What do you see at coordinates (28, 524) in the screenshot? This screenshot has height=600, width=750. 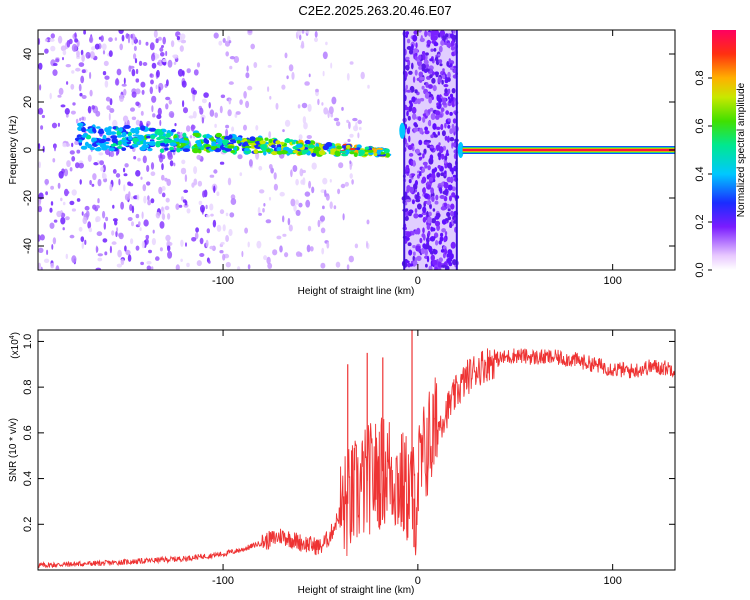 I see `snr-ytick-label: 0.2` at bounding box center [28, 524].